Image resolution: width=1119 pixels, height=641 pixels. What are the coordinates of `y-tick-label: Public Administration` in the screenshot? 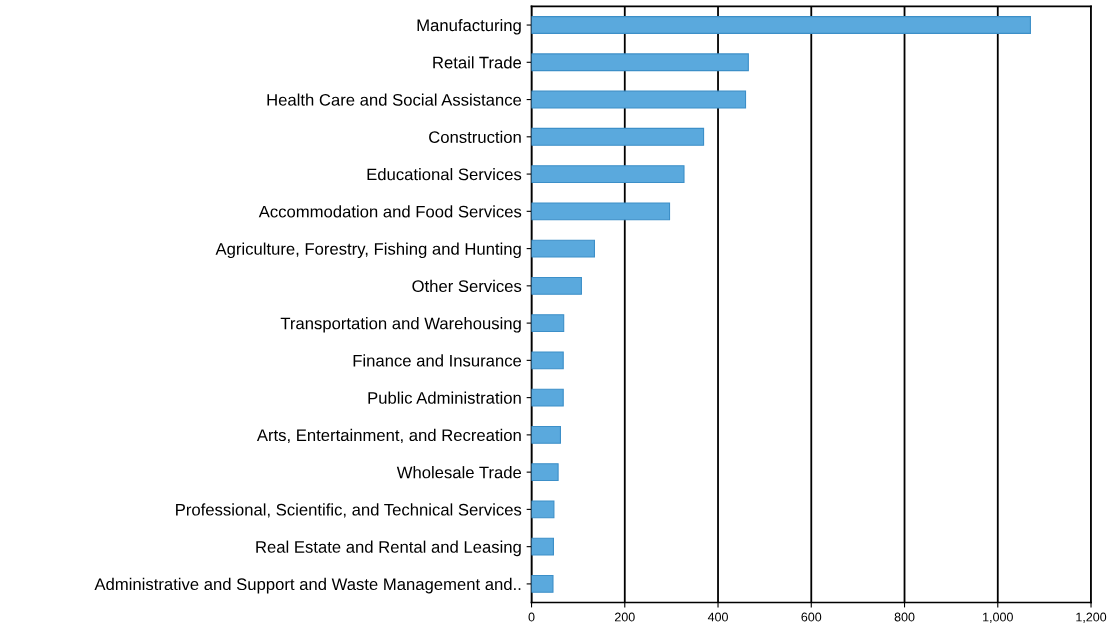 It's located at (444, 397).